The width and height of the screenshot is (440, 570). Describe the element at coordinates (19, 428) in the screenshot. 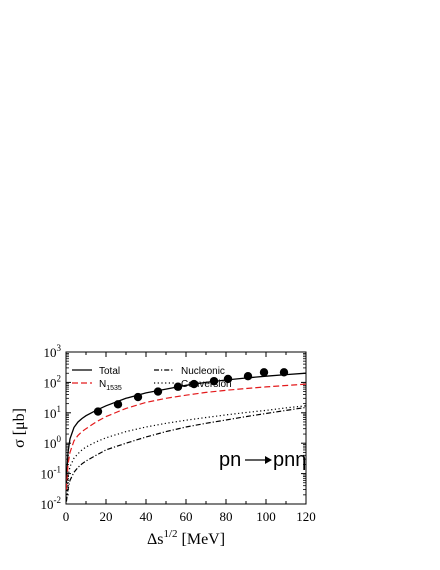

I see `y-axis-label: σ [μb]` at that location.